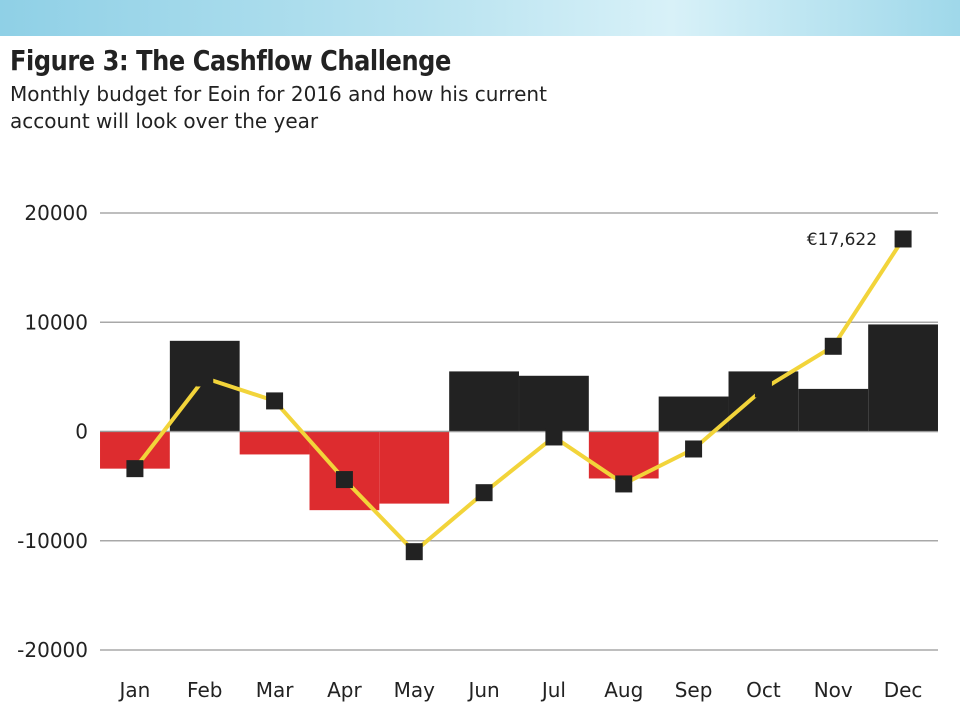  What do you see at coordinates (480, 18) in the screenshot?
I see `top-banner` at bounding box center [480, 18].